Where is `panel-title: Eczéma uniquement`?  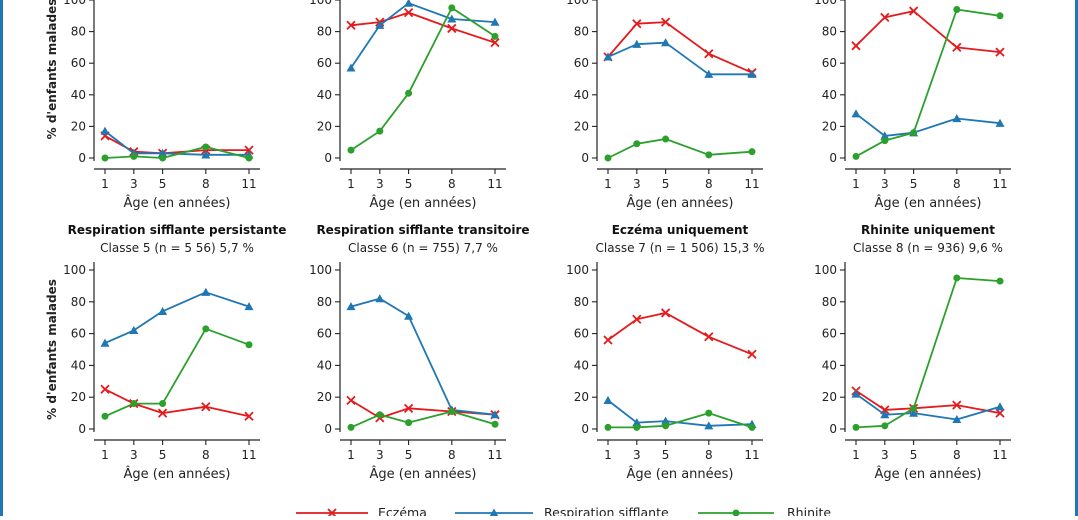 panel-title: Eczéma uniquement is located at coordinates (680, 230).